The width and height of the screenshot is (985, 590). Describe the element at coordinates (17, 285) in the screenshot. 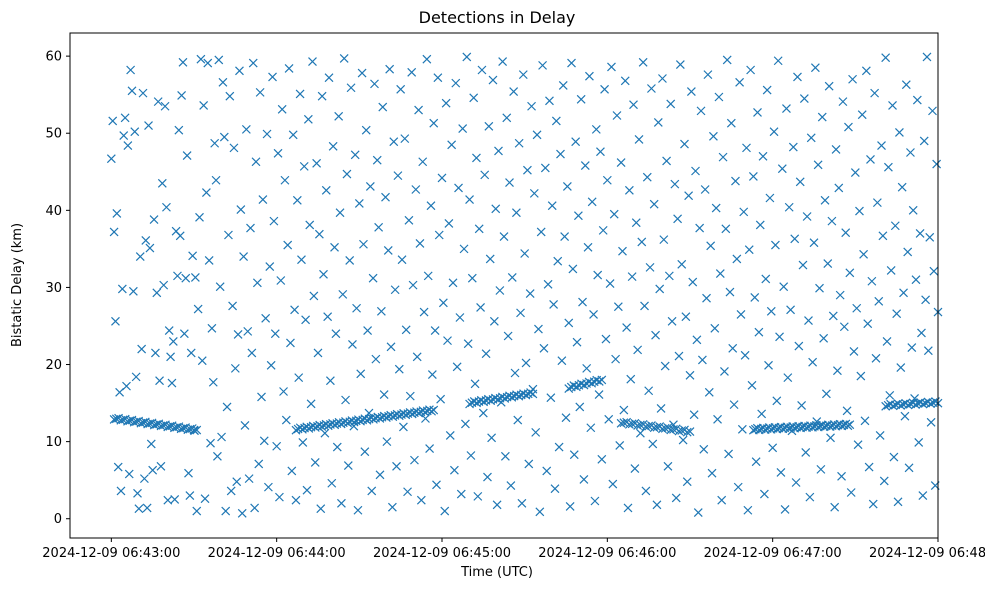

I see `y-axis-label: Bistatic Delay (km)` at that location.